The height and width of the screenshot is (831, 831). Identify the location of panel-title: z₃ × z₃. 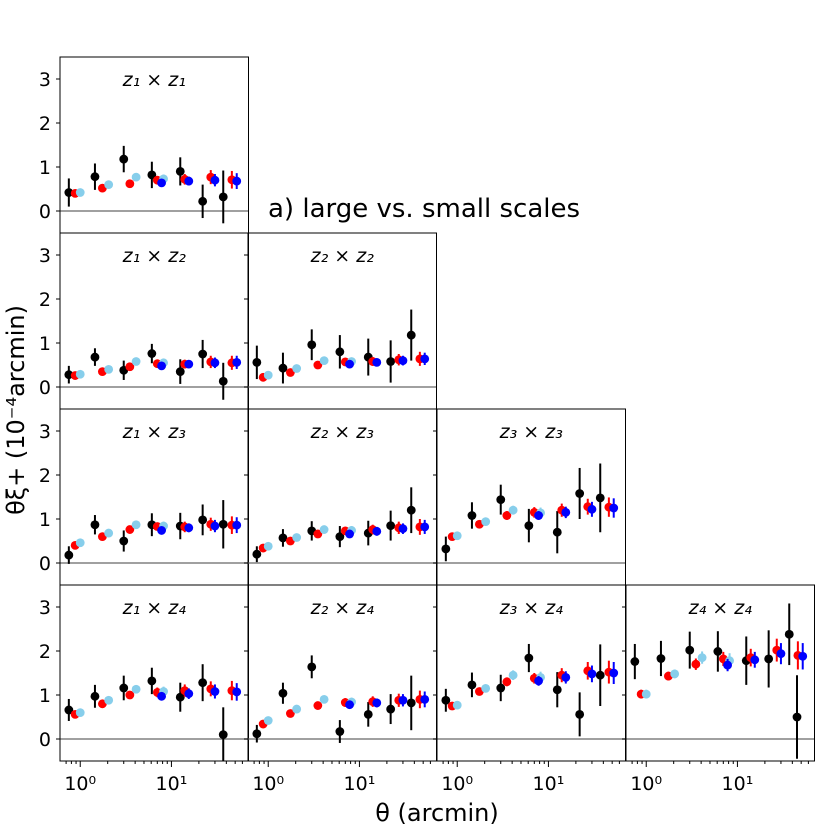
(531, 432).